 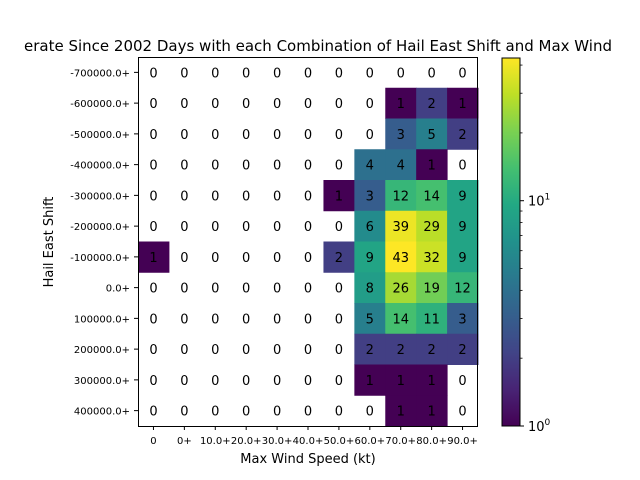 I want to click on cell-value: 19, so click(x=431, y=289).